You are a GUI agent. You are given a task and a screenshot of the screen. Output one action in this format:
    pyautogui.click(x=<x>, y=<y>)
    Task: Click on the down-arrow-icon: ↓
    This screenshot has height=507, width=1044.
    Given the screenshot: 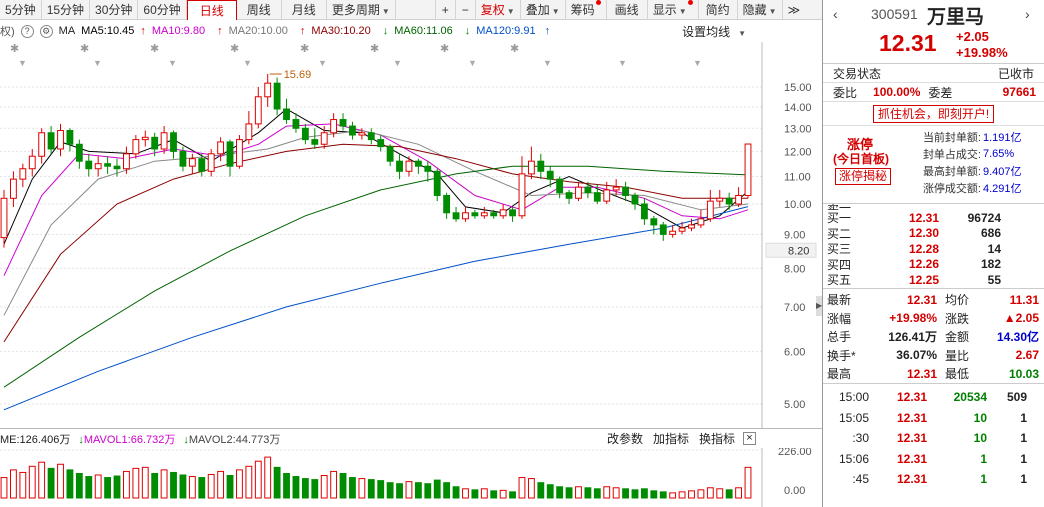 What is the action you would take?
    pyautogui.click(x=385, y=31)
    